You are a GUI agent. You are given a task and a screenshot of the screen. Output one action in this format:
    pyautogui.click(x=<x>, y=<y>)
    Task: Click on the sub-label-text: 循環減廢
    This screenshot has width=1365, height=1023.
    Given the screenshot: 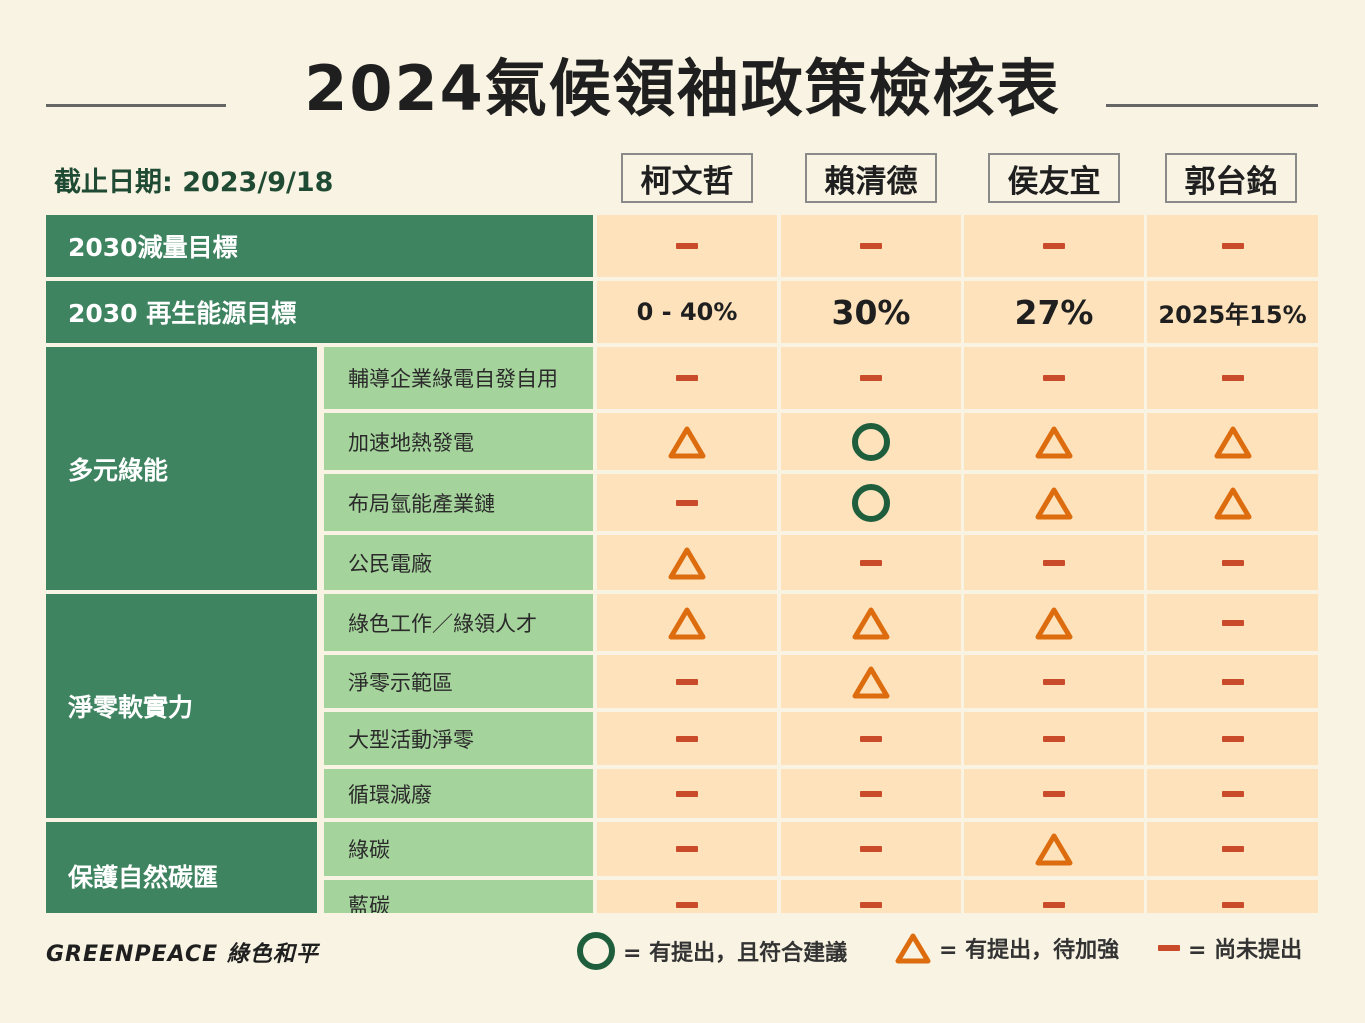 What is the action you would take?
    pyautogui.click(x=390, y=794)
    